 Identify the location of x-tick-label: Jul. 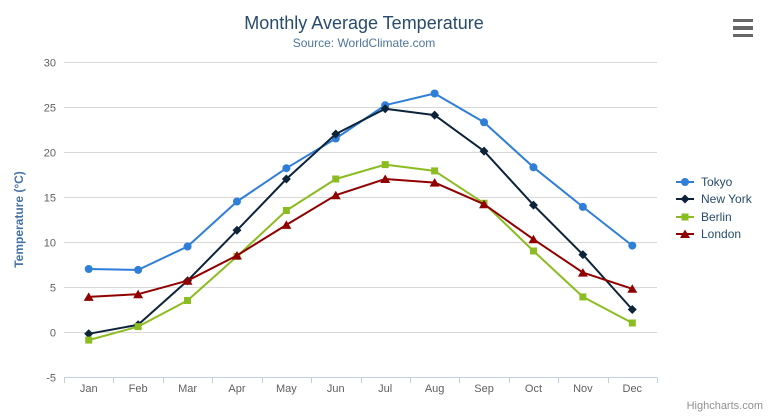
(385, 389).